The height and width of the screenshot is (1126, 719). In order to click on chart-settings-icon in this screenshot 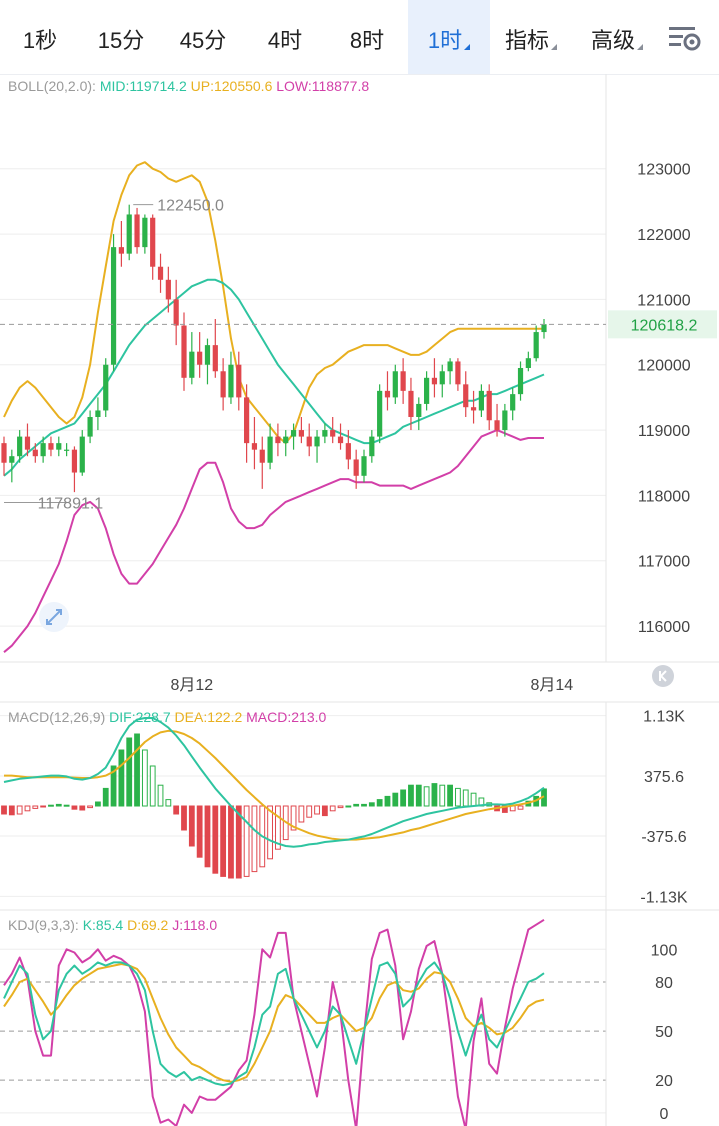, I will do `click(685, 39)`.